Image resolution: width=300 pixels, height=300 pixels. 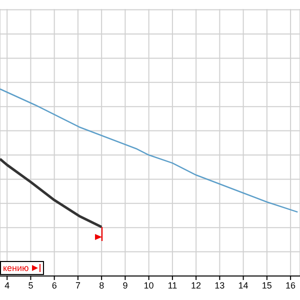 I want to click on annotation: кению, so click(x=16, y=268).